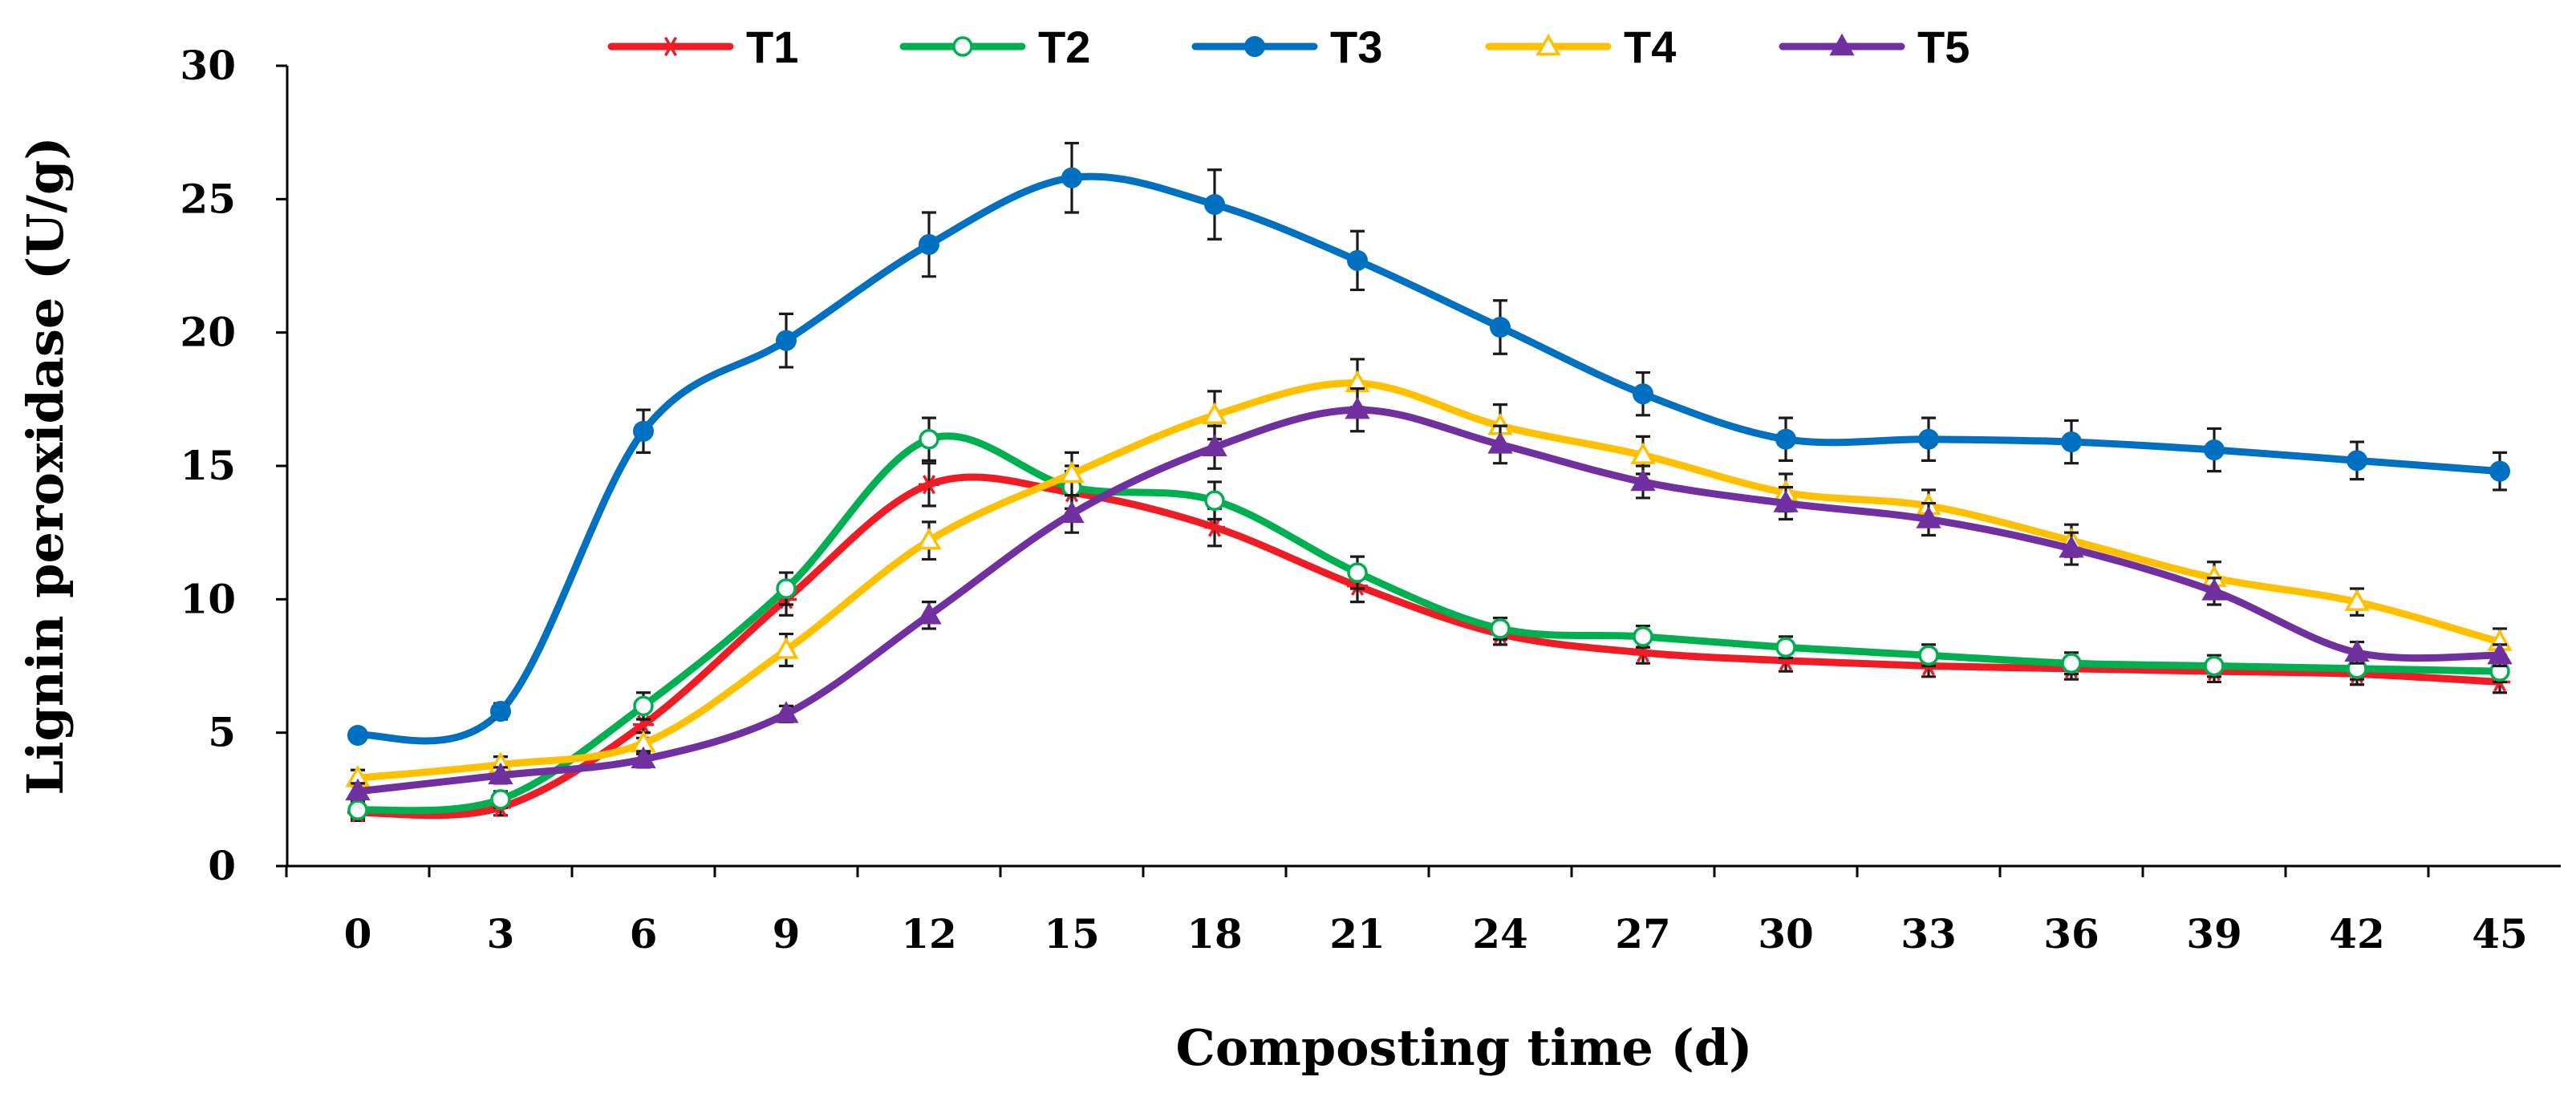  What do you see at coordinates (45, 466) in the screenshot?
I see `y-axis-title: Lignin peroxidase (U/g)` at bounding box center [45, 466].